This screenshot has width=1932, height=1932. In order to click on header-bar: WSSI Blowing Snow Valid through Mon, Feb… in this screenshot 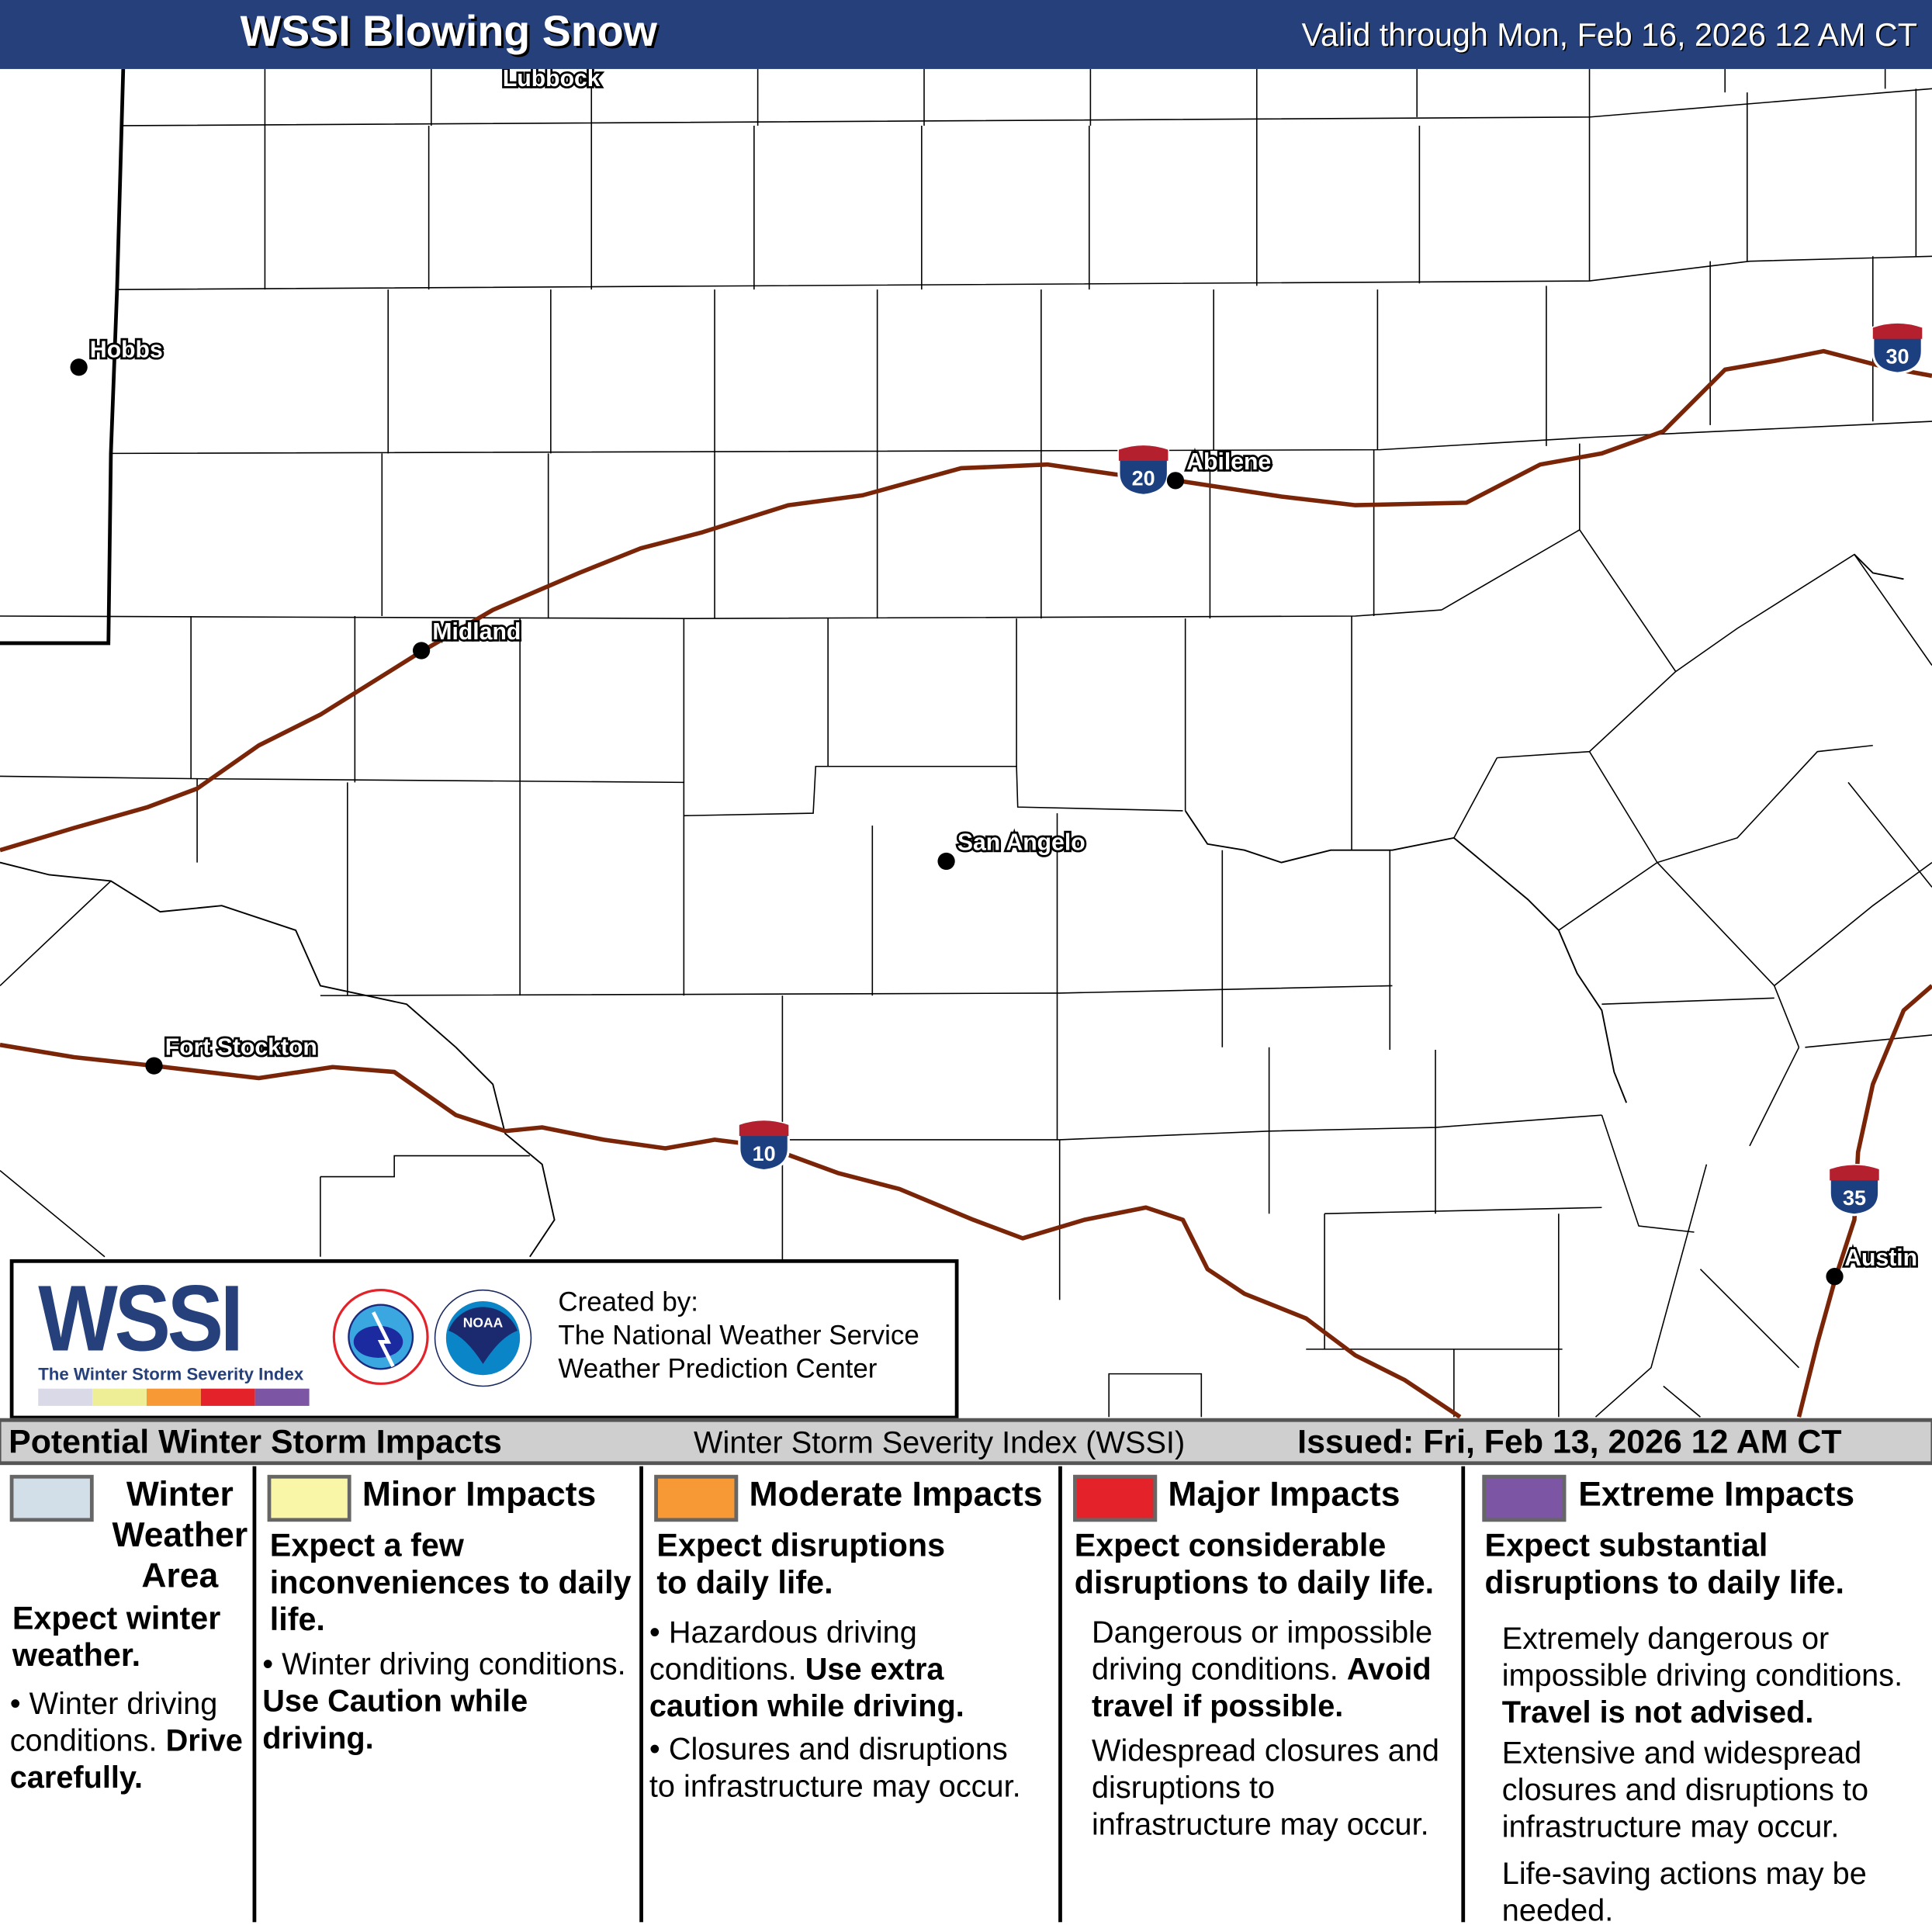, I will do `click(966, 34)`.